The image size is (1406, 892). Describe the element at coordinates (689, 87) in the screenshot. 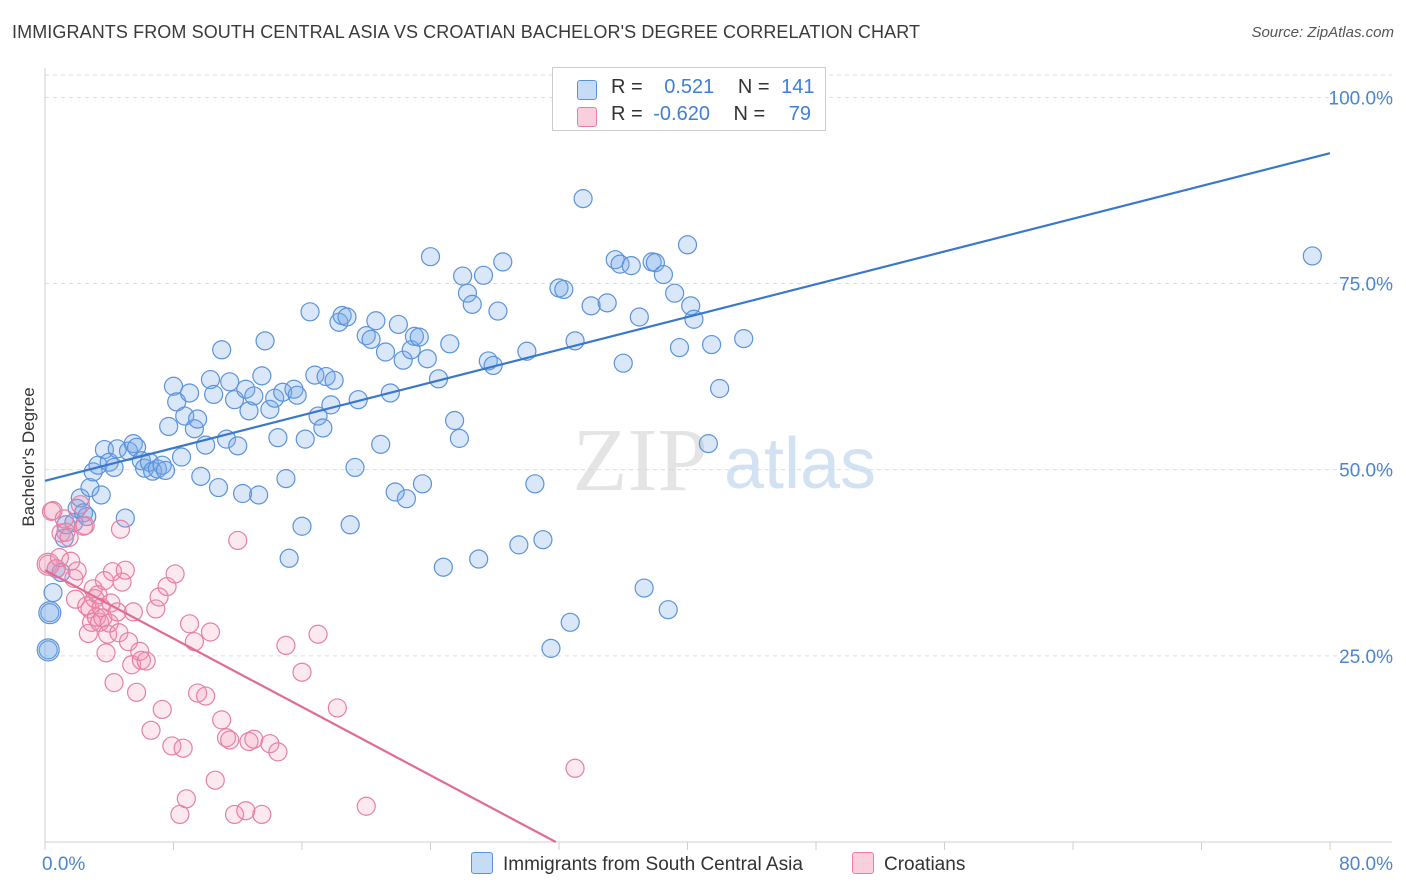

I see `legend-r-value: 0.521` at that location.